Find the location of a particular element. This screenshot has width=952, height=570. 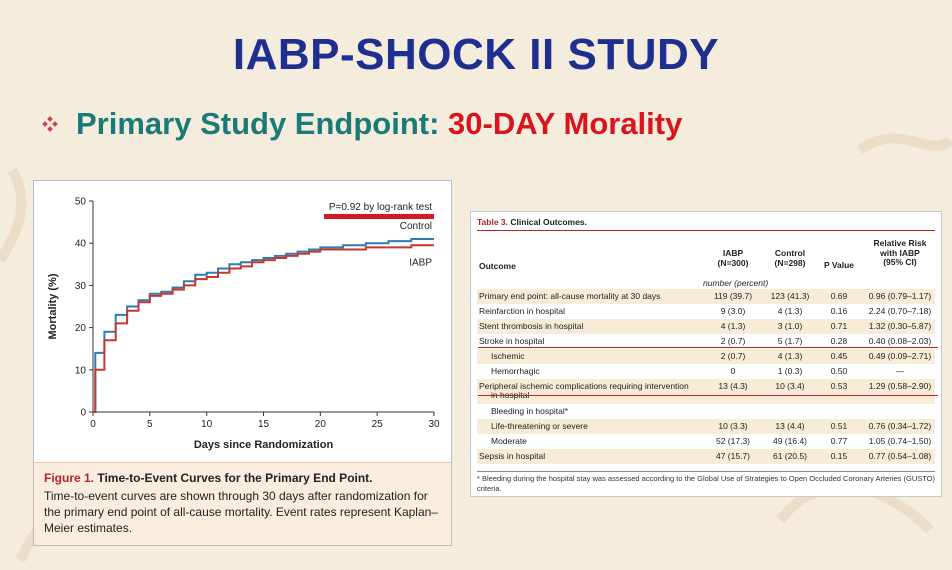

table-title: Table 3. Clinical Outcomes. is located at coordinates (532, 222).